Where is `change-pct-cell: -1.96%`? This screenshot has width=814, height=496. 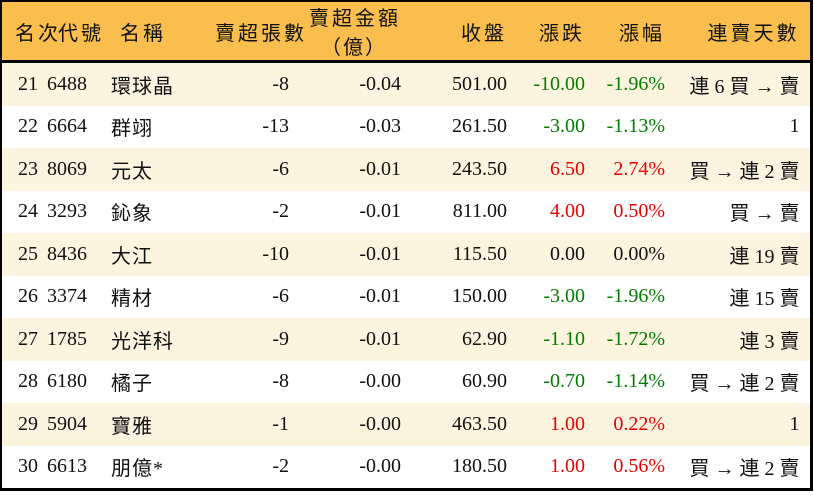 change-pct-cell: -1.96% is located at coordinates (631, 83).